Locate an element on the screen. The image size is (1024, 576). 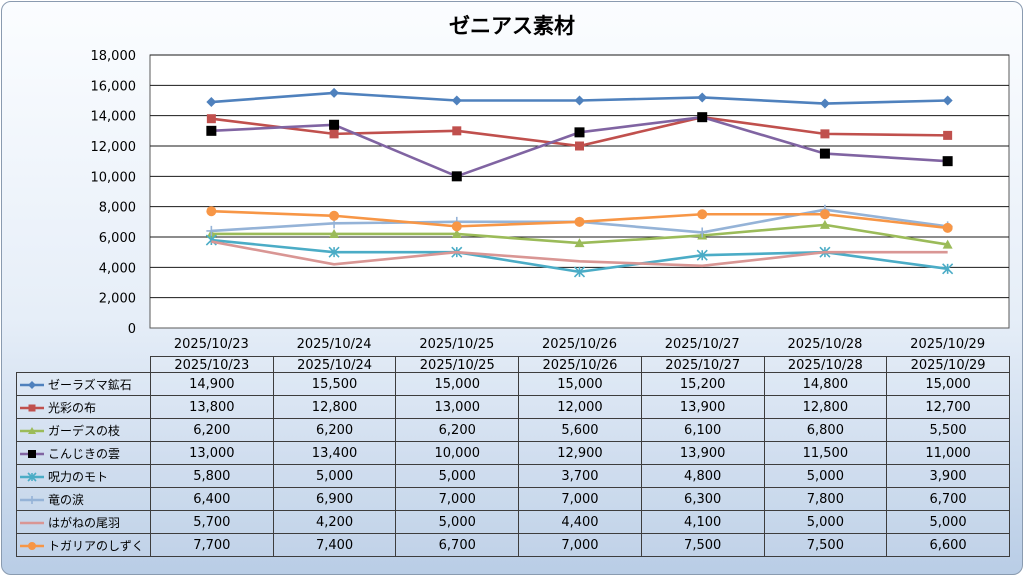
legend-label: 呪力のモト is located at coordinates (78, 476).